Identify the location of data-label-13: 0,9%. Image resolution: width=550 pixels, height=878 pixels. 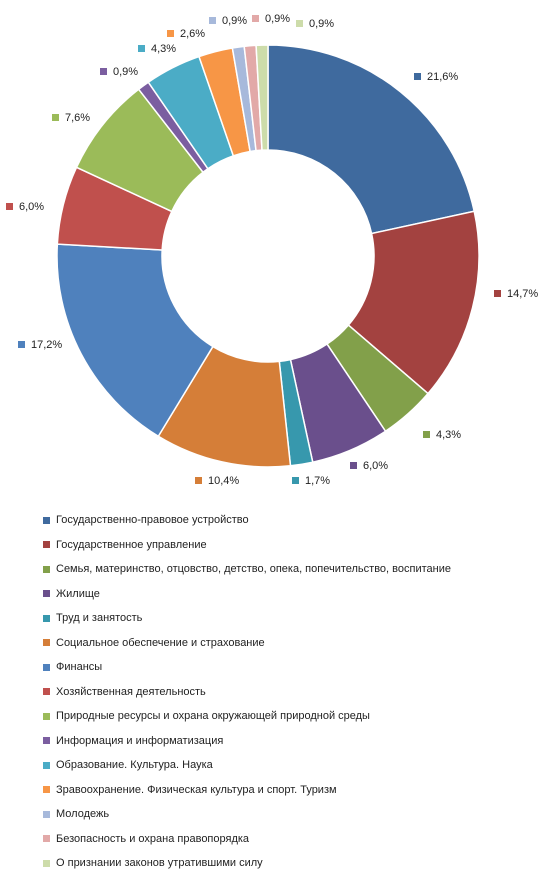
(228, 21).